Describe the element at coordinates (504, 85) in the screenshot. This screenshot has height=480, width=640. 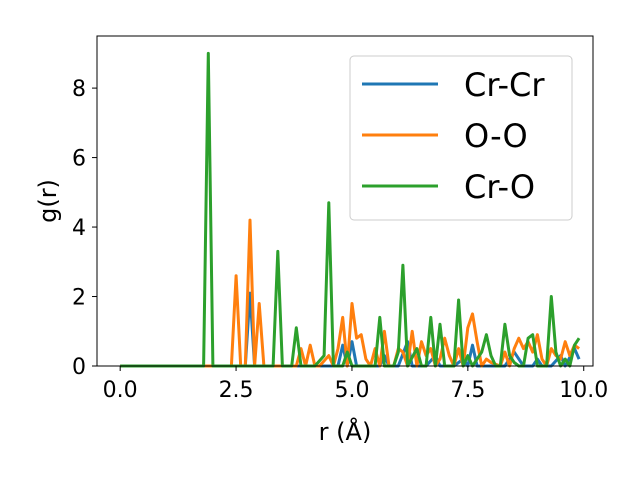
I see `legend-label-cr-cr: Cr-Cr` at that location.